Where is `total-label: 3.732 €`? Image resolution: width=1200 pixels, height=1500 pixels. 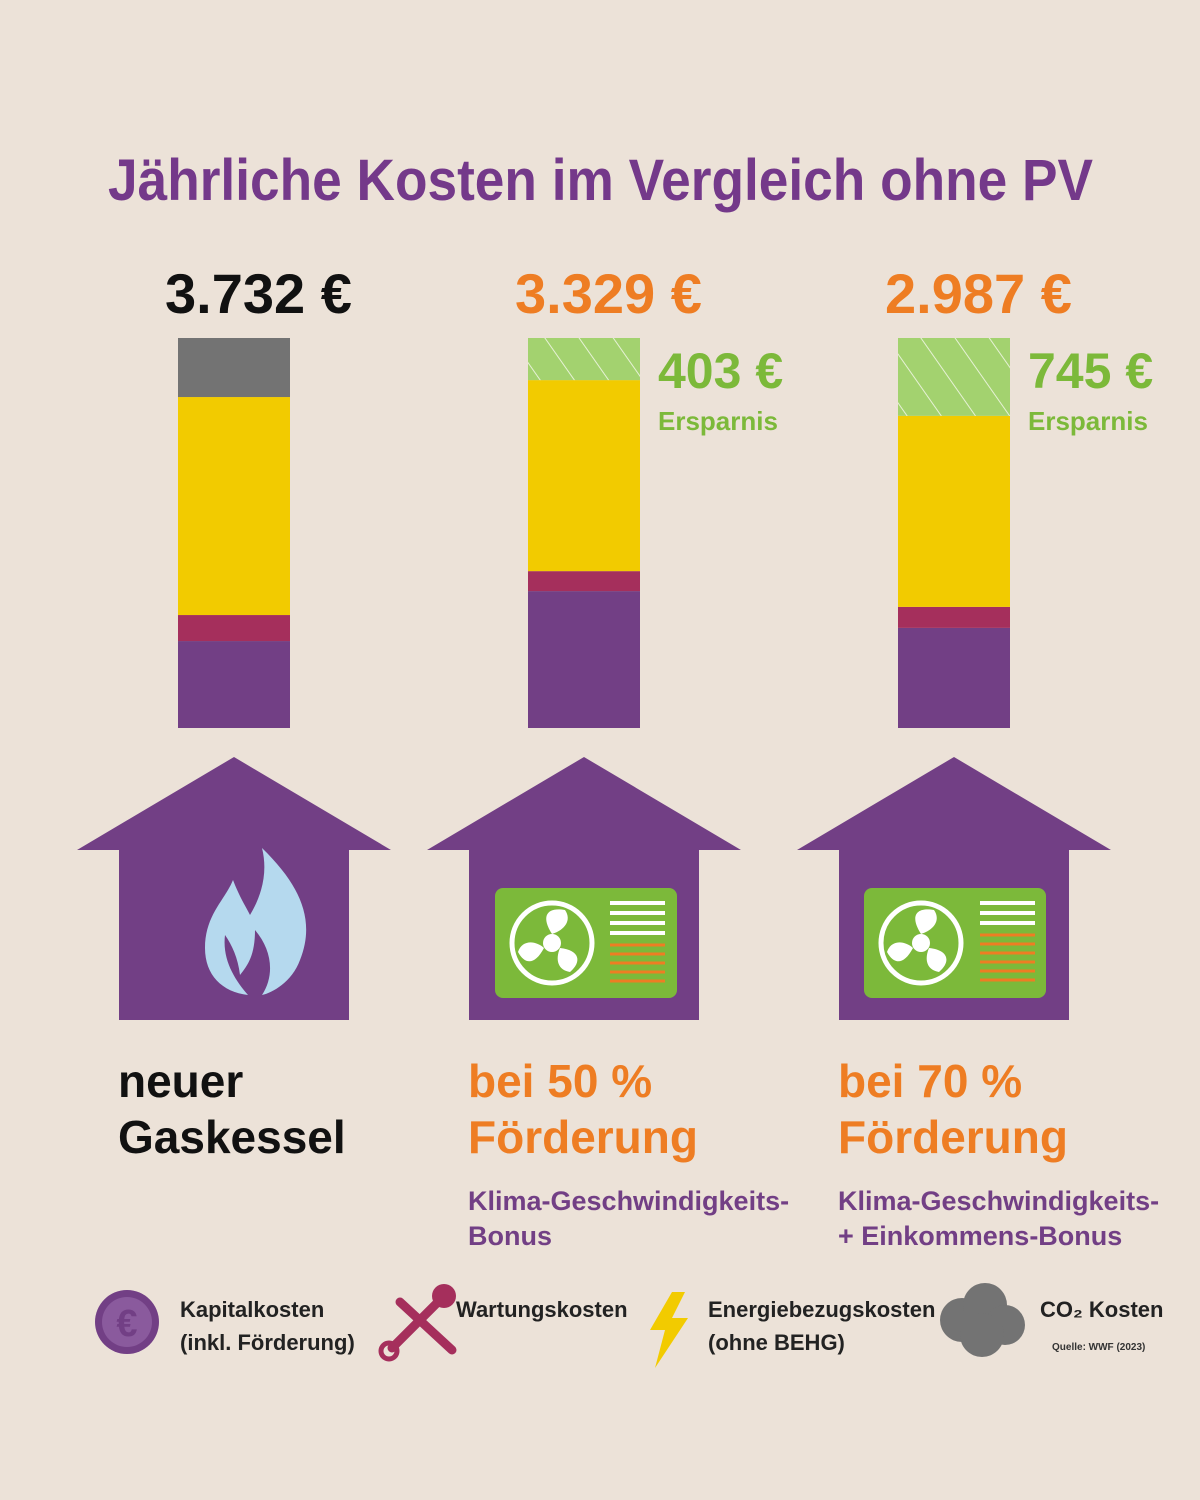 total-label: 3.732 € is located at coordinates (258, 293).